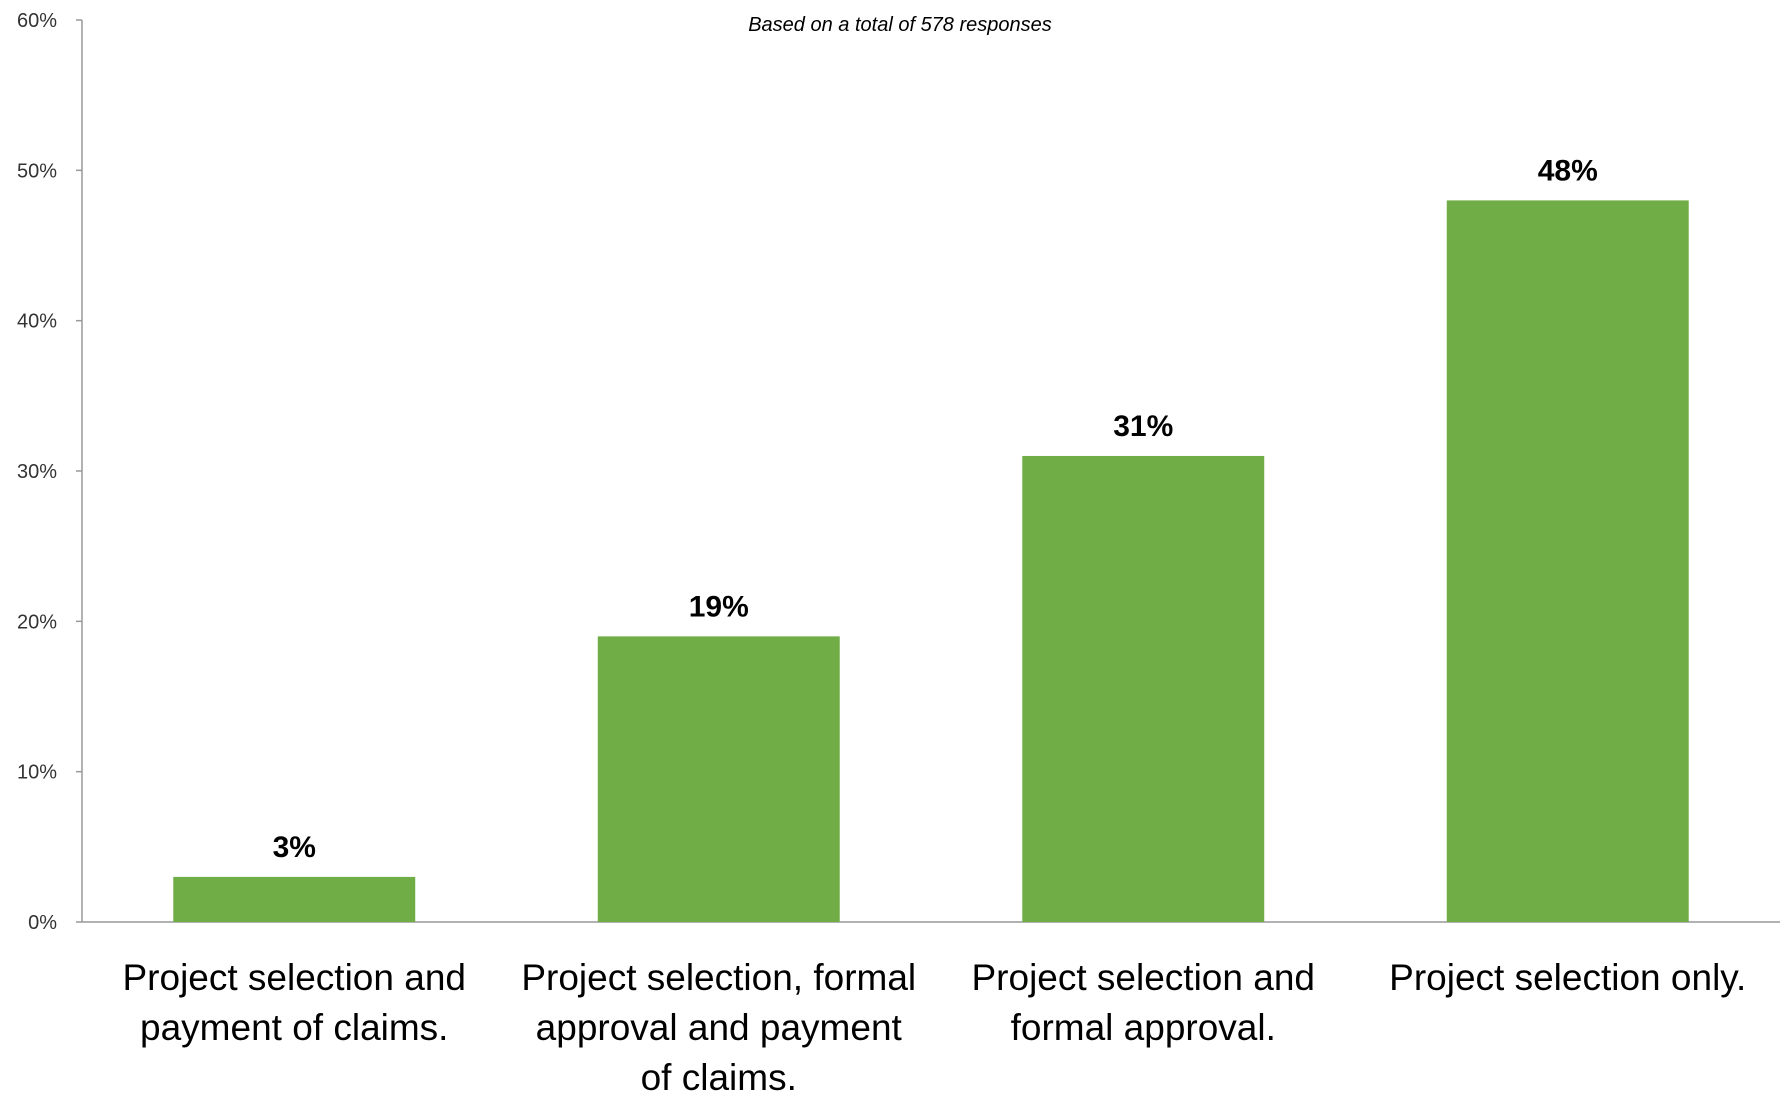 This screenshot has width=1785, height=1096. Describe the element at coordinates (1567, 977) in the screenshot. I see `category-label-4: Project selection only.` at that location.